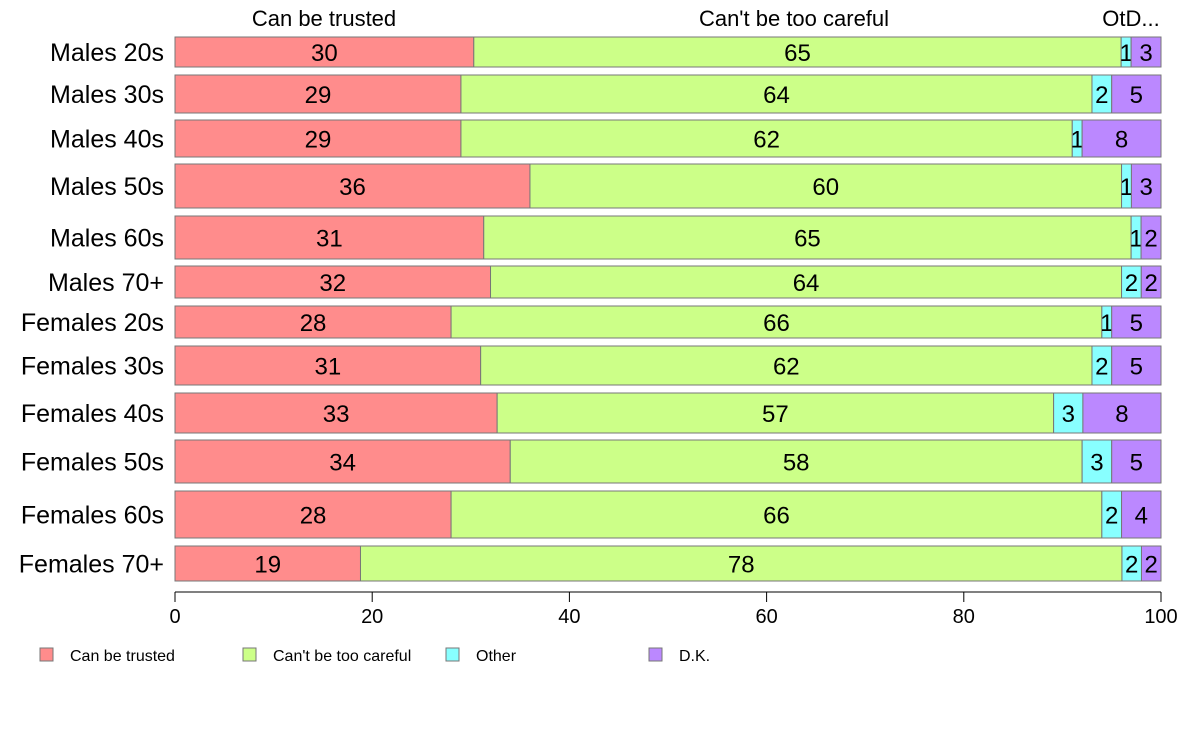 The image size is (1188, 741). I want to click on data-label: 32, so click(332, 283).